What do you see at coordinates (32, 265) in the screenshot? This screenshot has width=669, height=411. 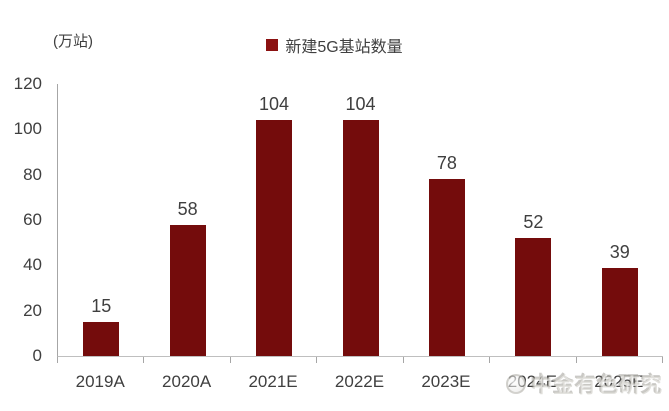 I see `y-tick-label-40: 40` at bounding box center [32, 265].